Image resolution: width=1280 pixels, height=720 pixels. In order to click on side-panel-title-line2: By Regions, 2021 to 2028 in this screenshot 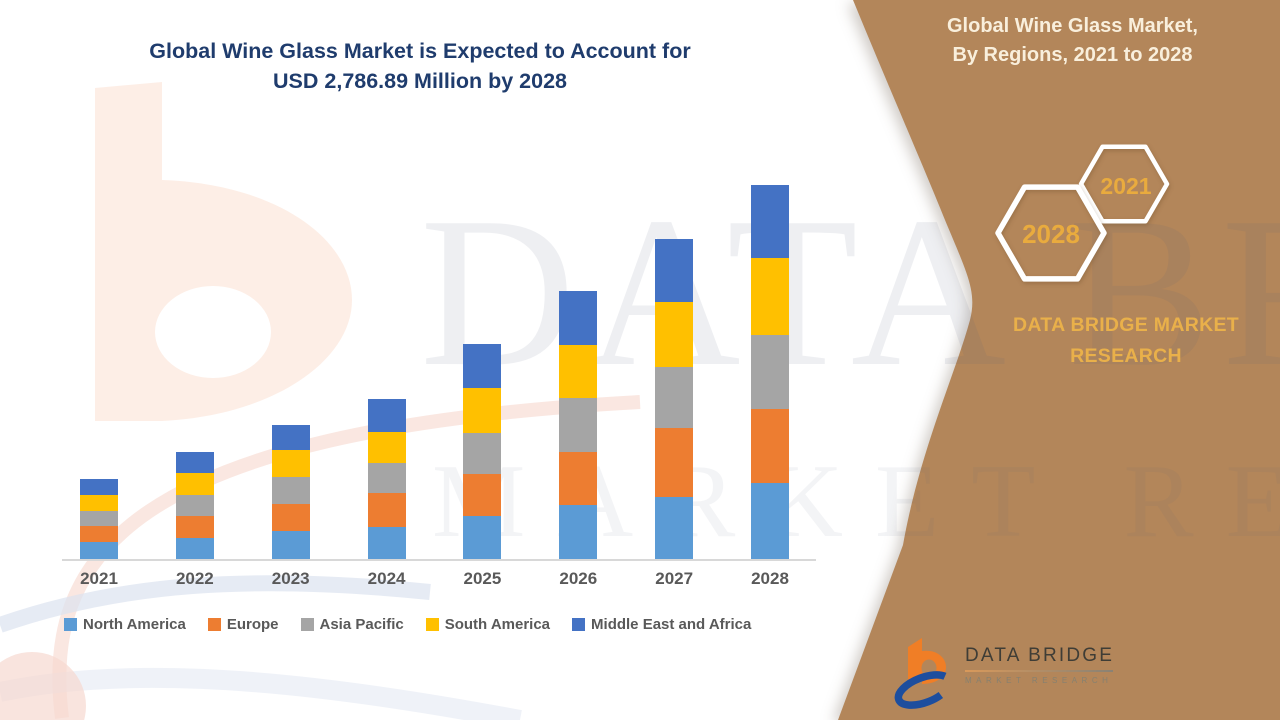, I will do `click(1072, 55)`.